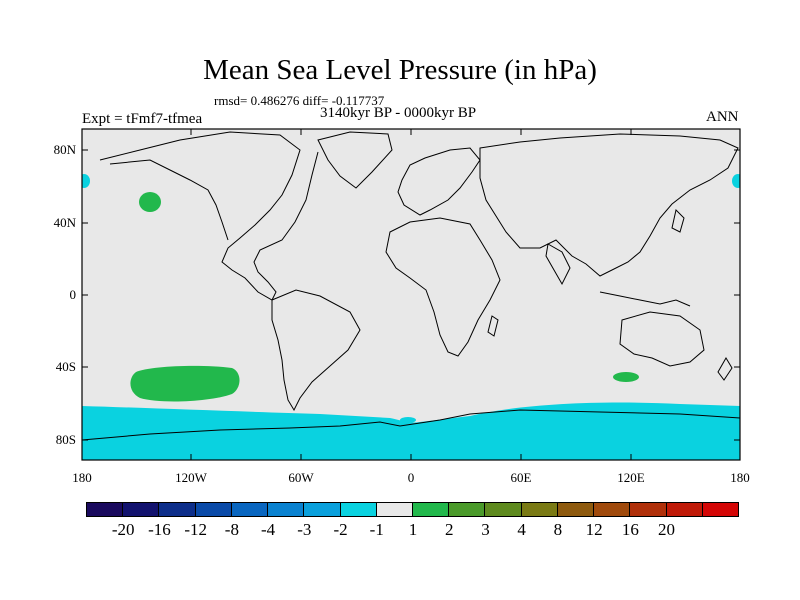 This screenshot has height=600, width=800. What do you see at coordinates (304, 529) in the screenshot?
I see `colorbar-label: -3` at bounding box center [304, 529].